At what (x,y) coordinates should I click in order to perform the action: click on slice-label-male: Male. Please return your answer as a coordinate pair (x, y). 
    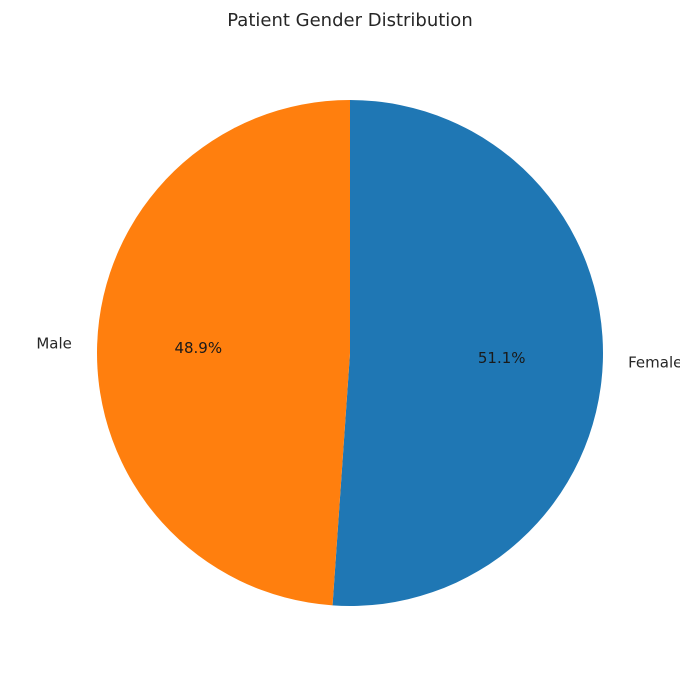
    Looking at the image, I should click on (54, 343).